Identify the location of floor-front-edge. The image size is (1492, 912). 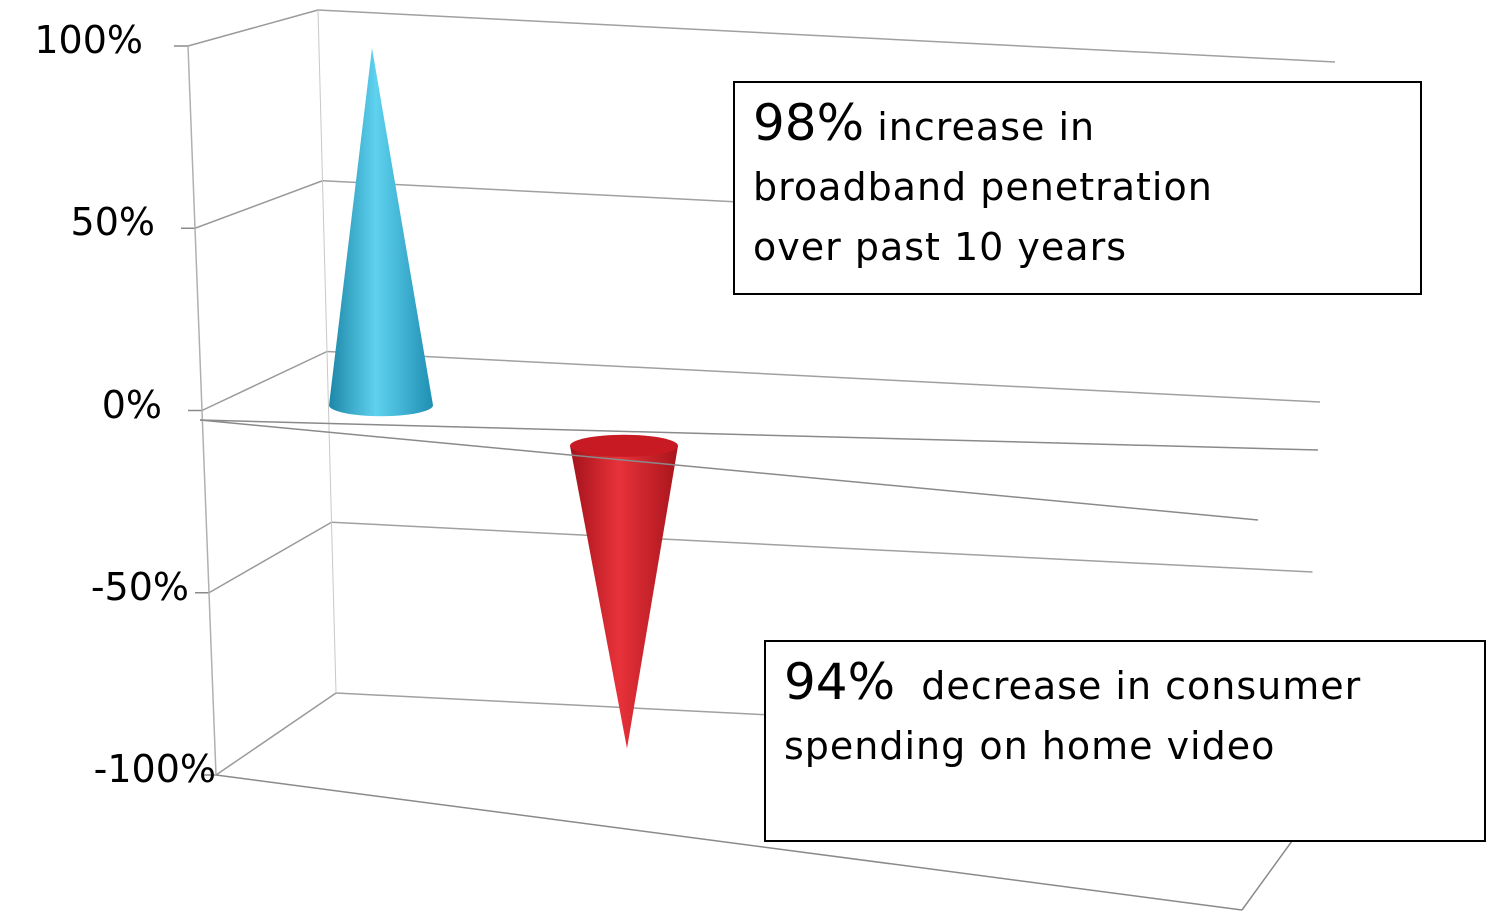
(729, 842).